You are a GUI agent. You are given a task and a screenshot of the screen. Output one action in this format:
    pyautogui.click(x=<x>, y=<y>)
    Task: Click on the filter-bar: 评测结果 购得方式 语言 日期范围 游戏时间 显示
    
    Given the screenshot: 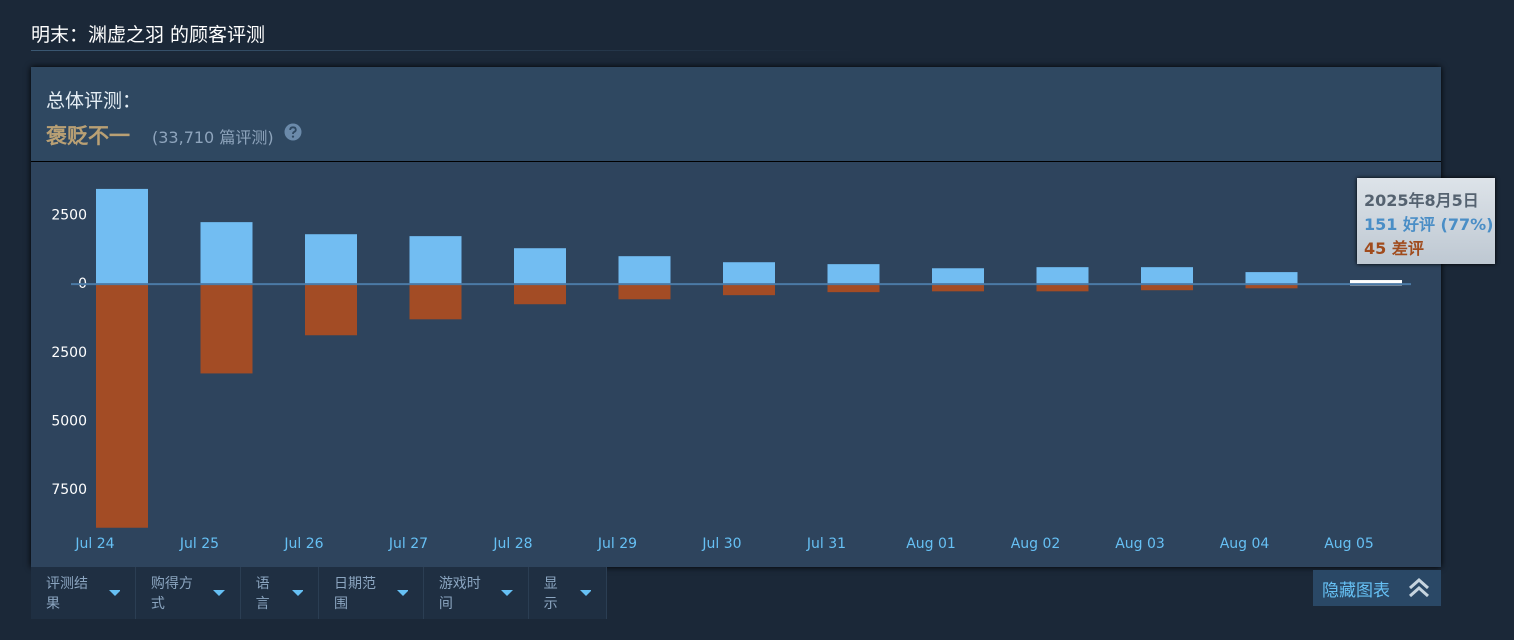 What is the action you would take?
    pyautogui.click(x=319, y=593)
    